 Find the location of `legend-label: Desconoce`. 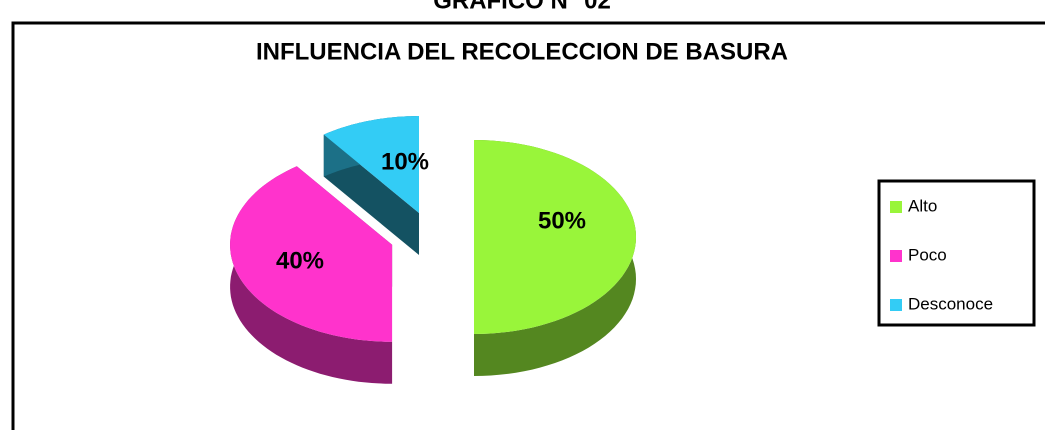

legend-label: Desconoce is located at coordinates (950, 303).